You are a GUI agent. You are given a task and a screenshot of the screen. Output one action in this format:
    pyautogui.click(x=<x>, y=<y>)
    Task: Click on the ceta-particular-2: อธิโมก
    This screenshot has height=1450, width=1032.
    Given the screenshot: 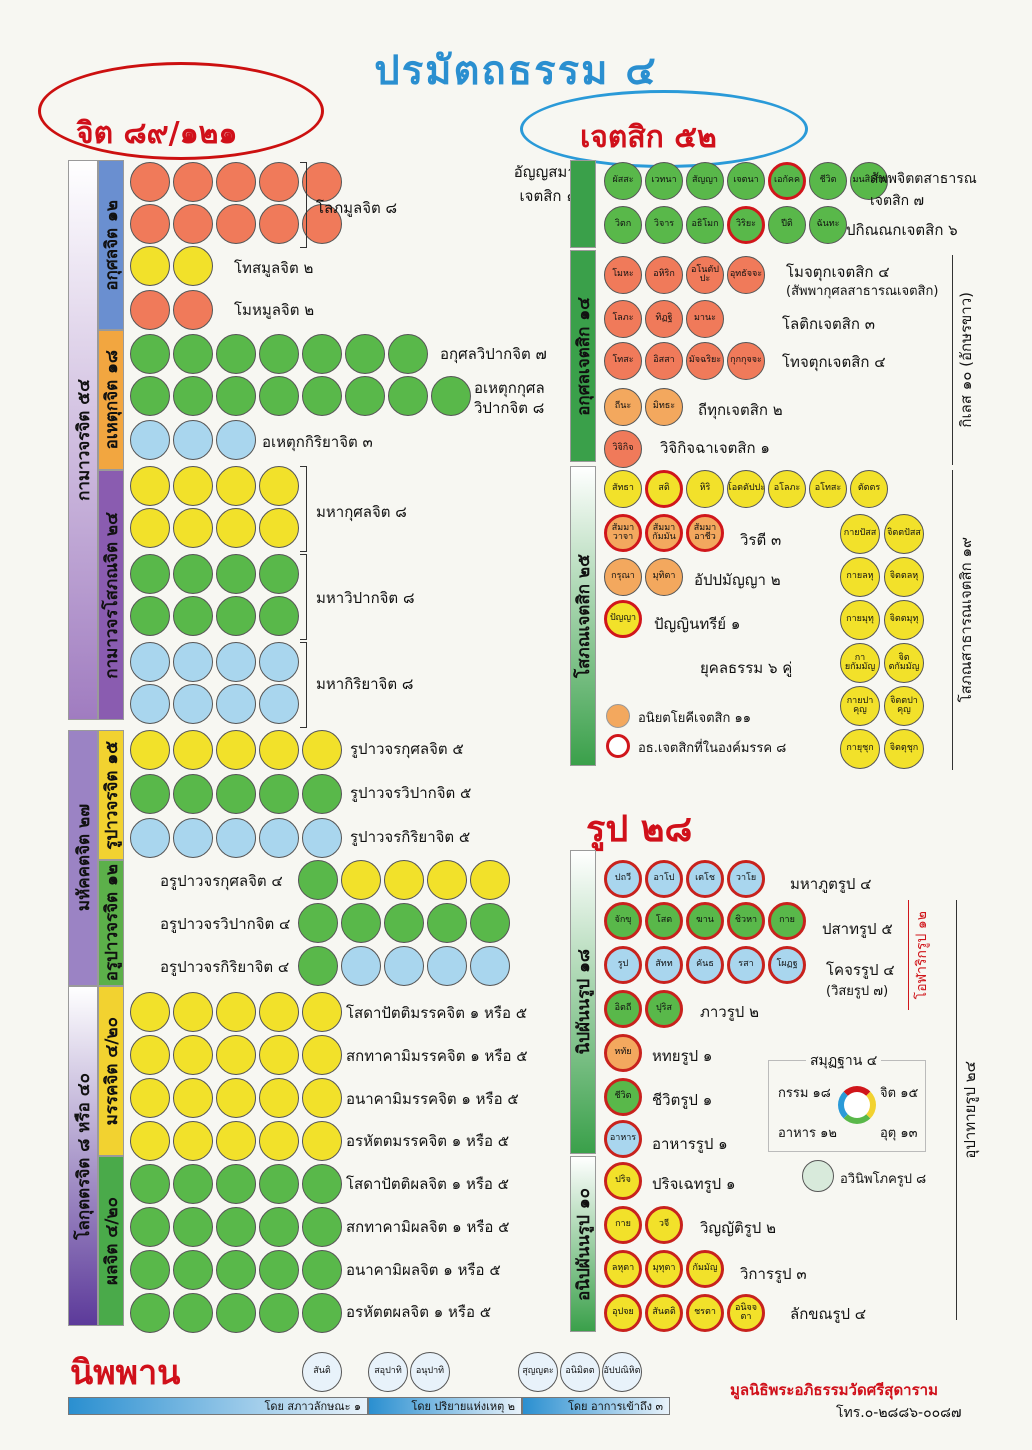 What is the action you would take?
    pyautogui.click(x=705, y=225)
    